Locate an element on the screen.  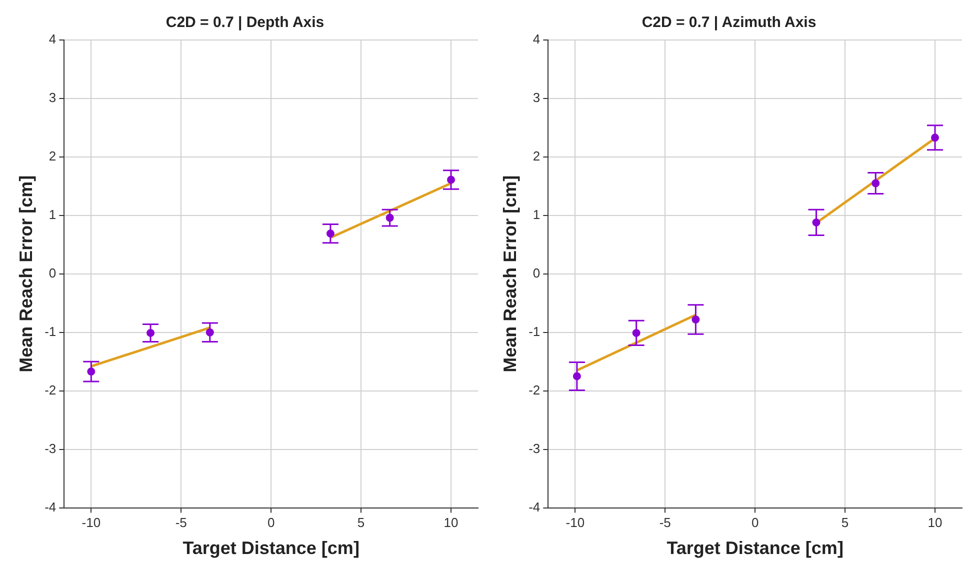
chart-title: C2D = 0.7 | Azimuth Axis is located at coordinates (729, 23).